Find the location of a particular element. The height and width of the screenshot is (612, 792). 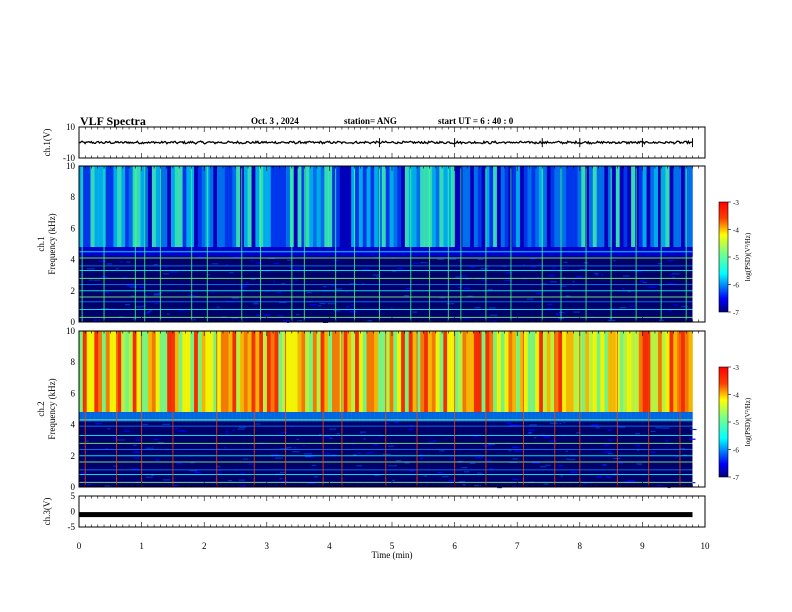

xtick-label-5: 5 is located at coordinates (392, 546).